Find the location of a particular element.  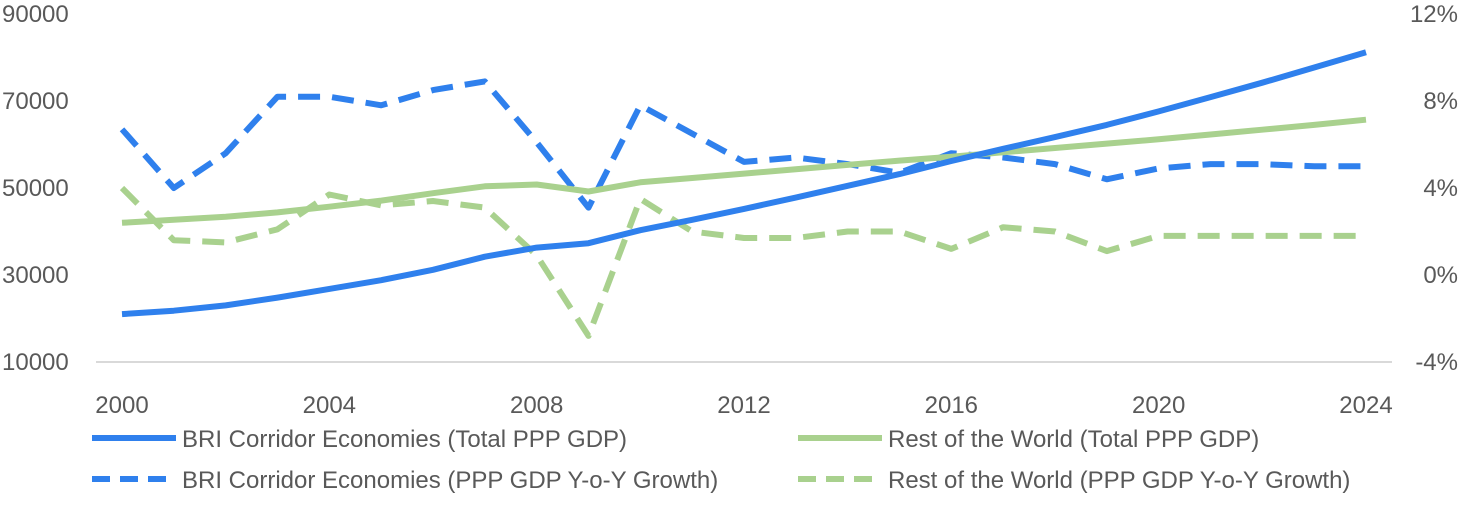

left-y-tick-label: 50000 is located at coordinates (35, 188).